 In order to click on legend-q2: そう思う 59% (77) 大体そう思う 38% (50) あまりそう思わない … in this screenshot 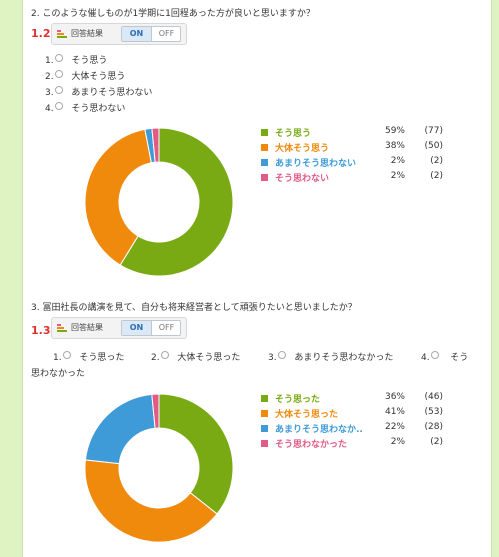, I will do `click(356, 156)`.